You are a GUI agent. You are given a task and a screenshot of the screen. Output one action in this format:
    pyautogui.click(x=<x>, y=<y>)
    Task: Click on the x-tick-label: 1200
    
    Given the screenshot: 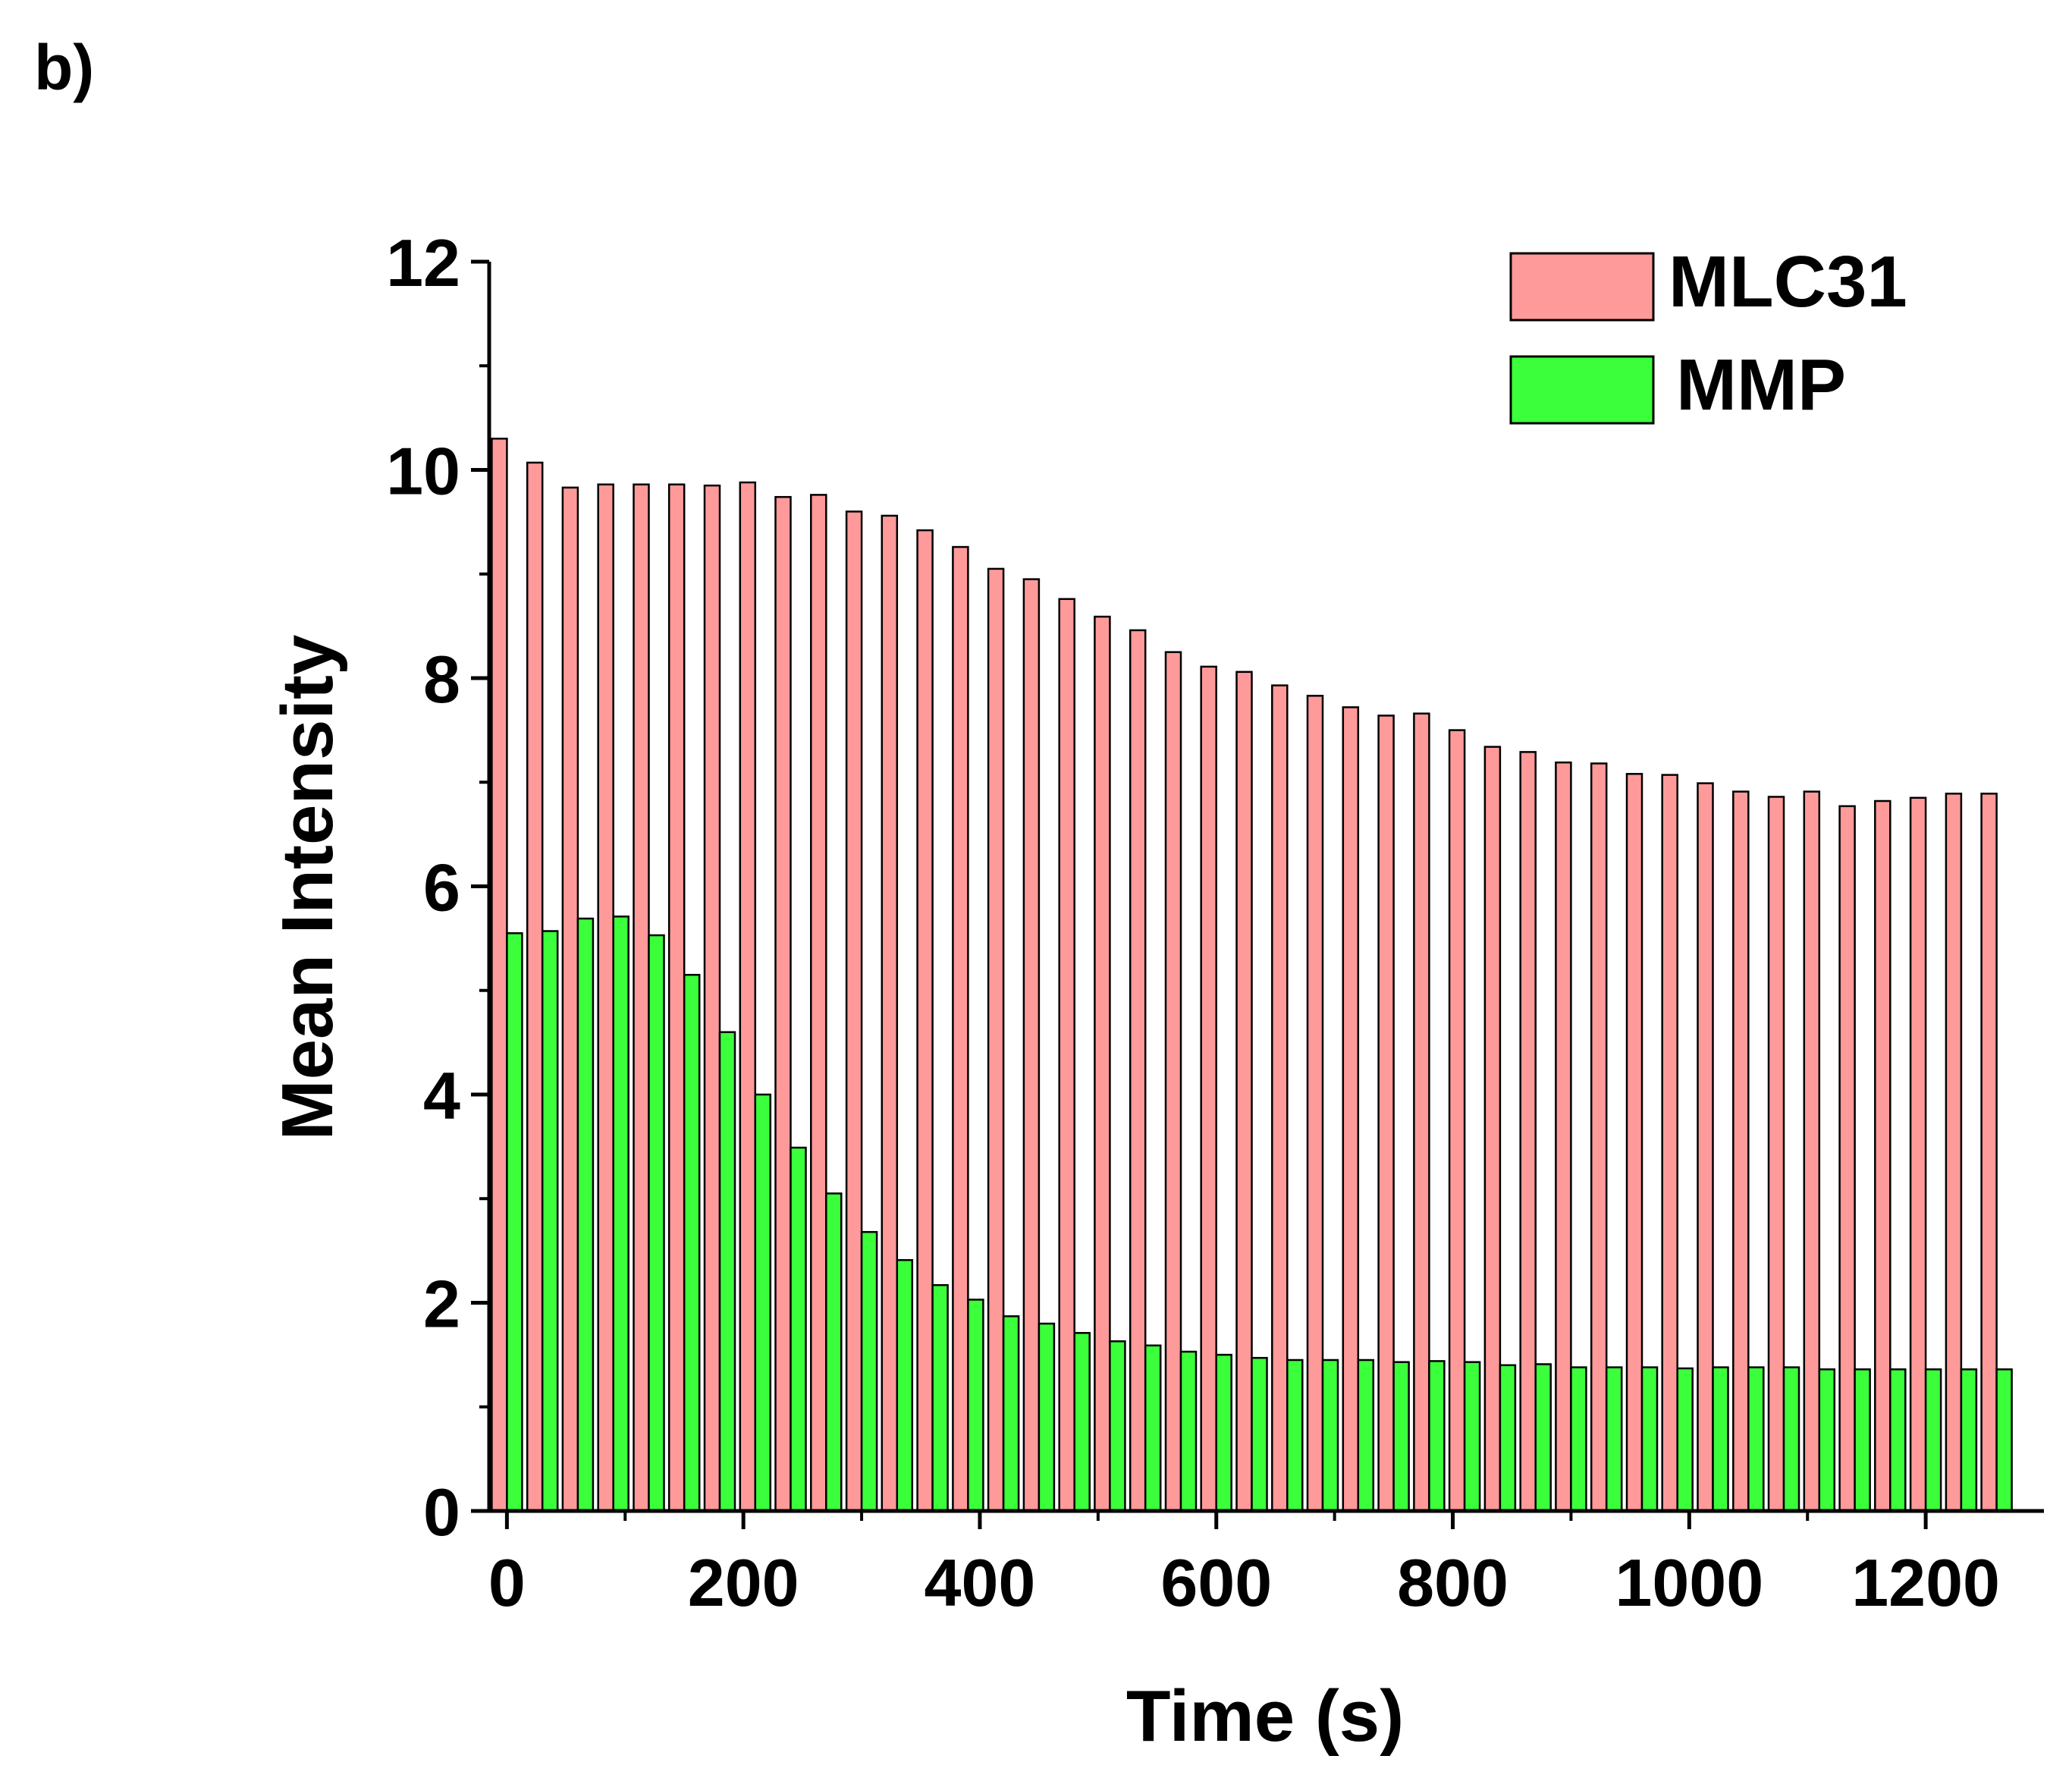 What is the action you would take?
    pyautogui.click(x=1925, y=1583)
    